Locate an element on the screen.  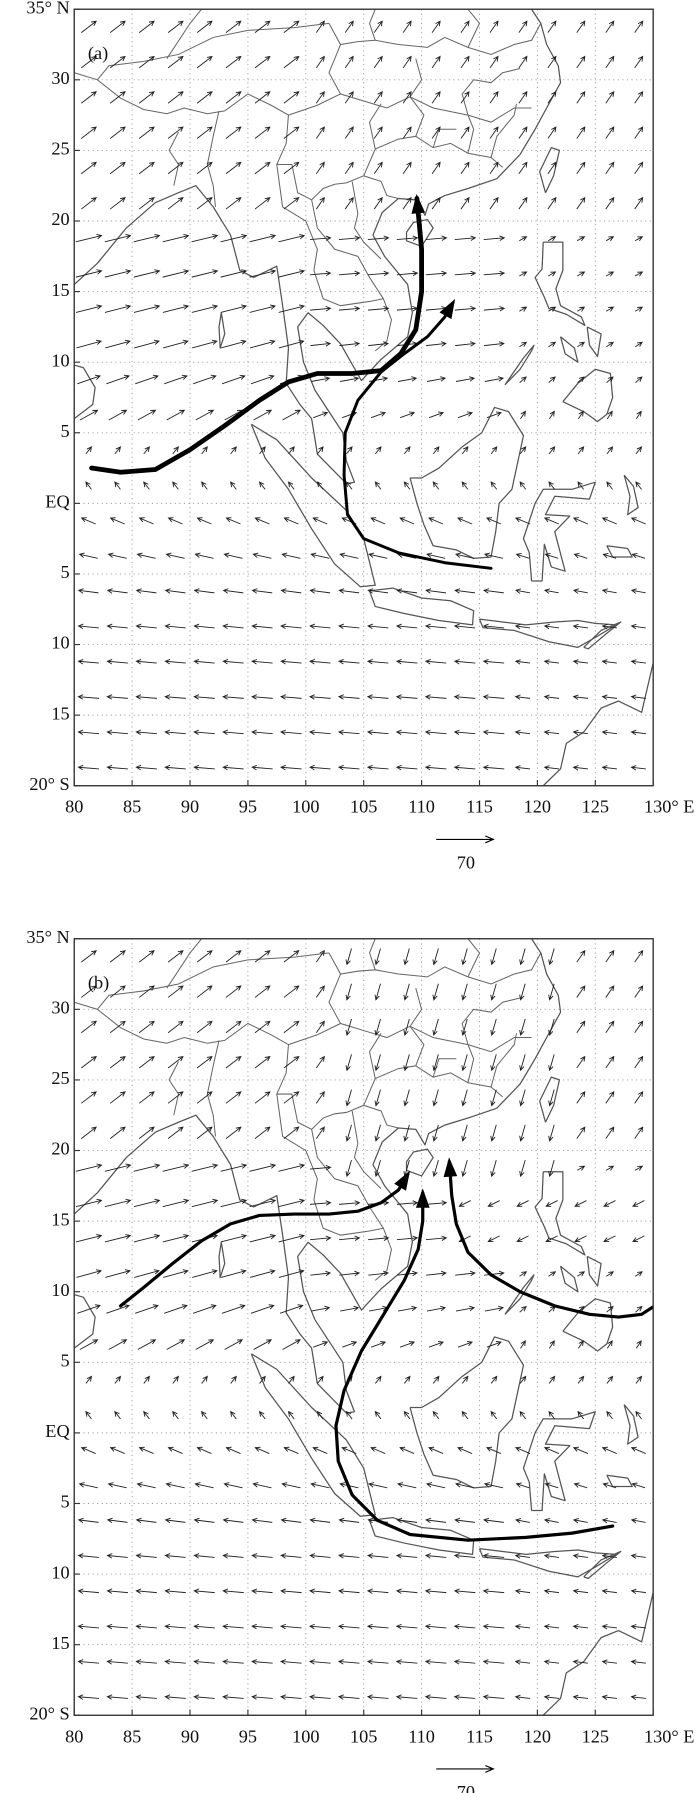
panel-label: (b) is located at coordinates (98, 983).